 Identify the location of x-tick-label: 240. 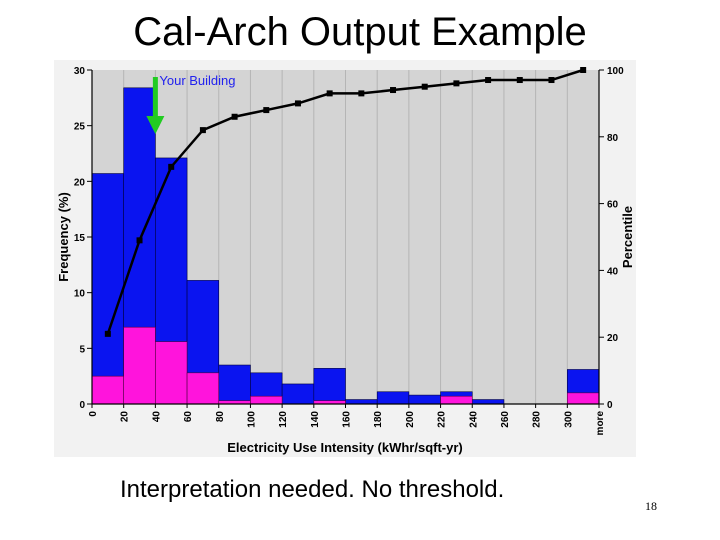
(473, 419).